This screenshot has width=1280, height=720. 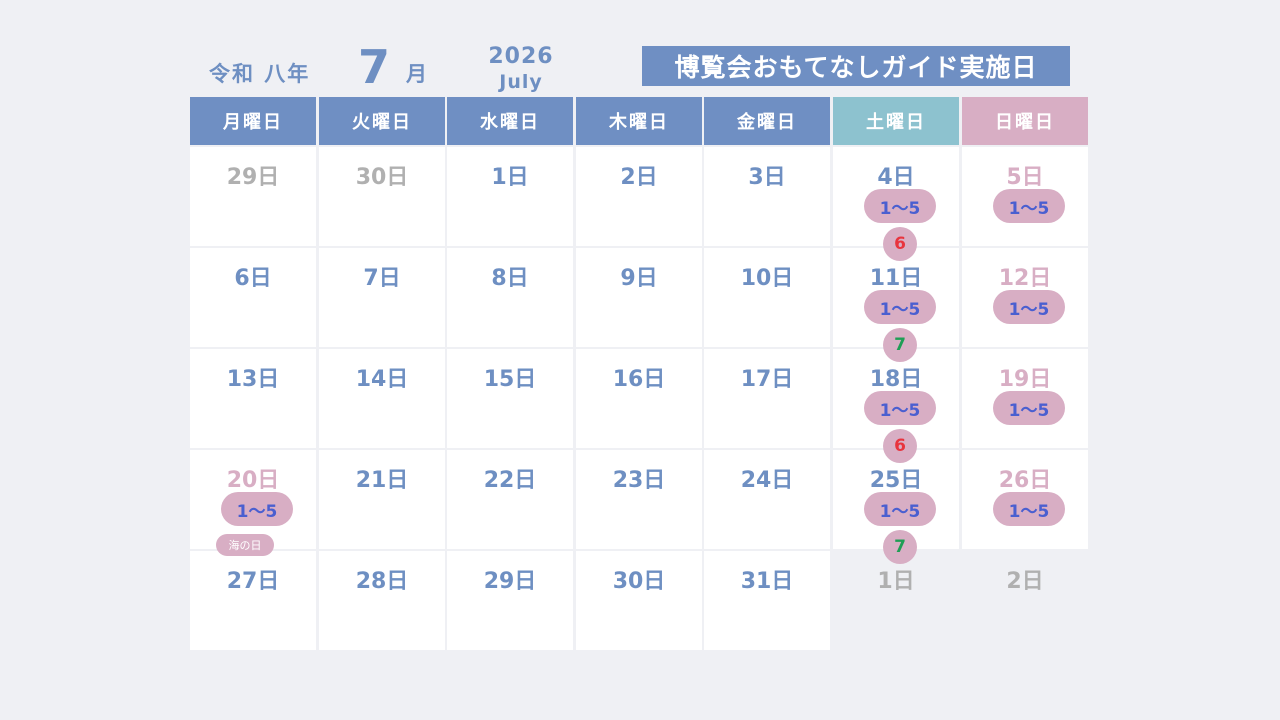 What do you see at coordinates (382, 600) in the screenshot?
I see `day-cell: 28日` at bounding box center [382, 600].